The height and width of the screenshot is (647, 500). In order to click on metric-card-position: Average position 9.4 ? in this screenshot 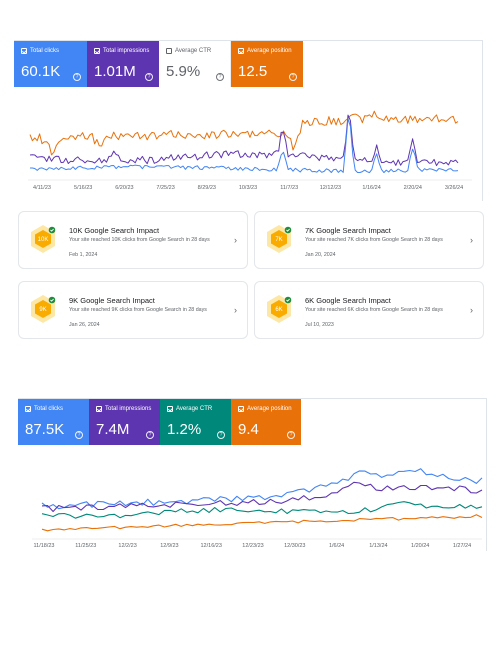, I will do `click(266, 422)`.